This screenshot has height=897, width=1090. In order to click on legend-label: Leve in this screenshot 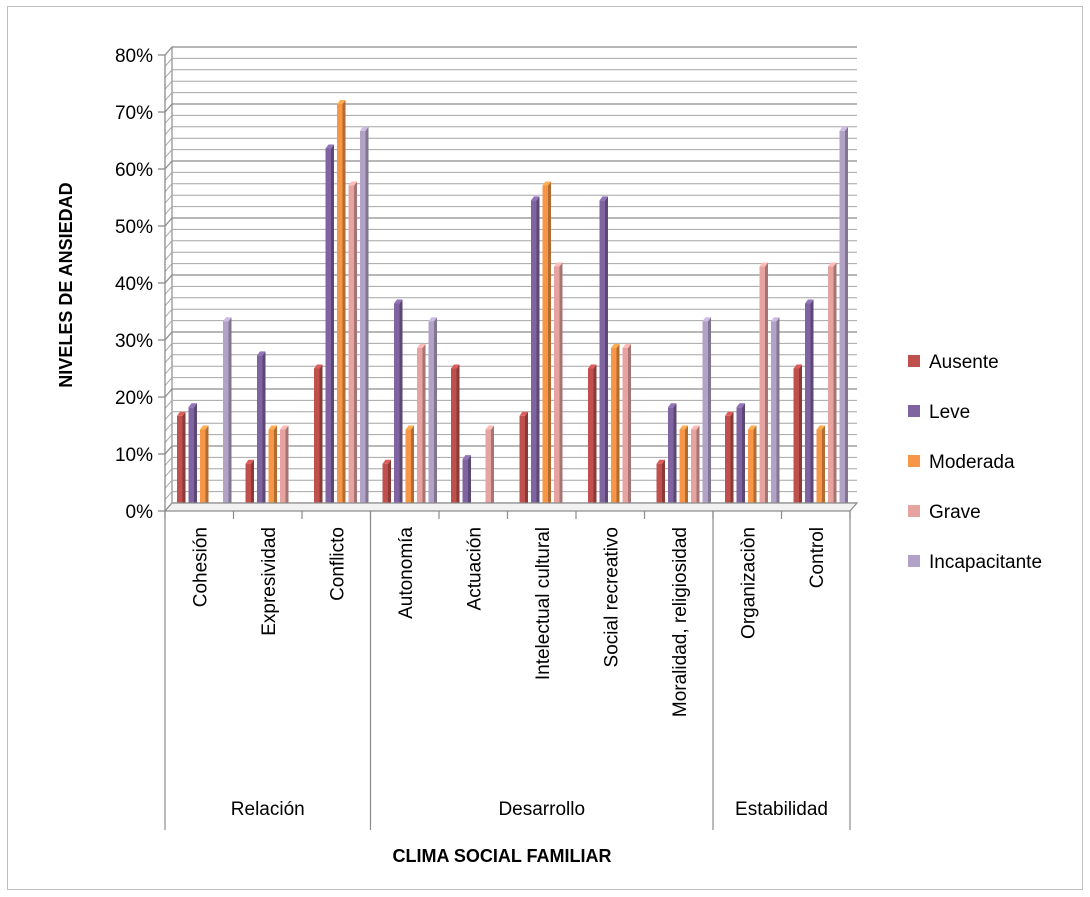, I will do `click(949, 412)`.